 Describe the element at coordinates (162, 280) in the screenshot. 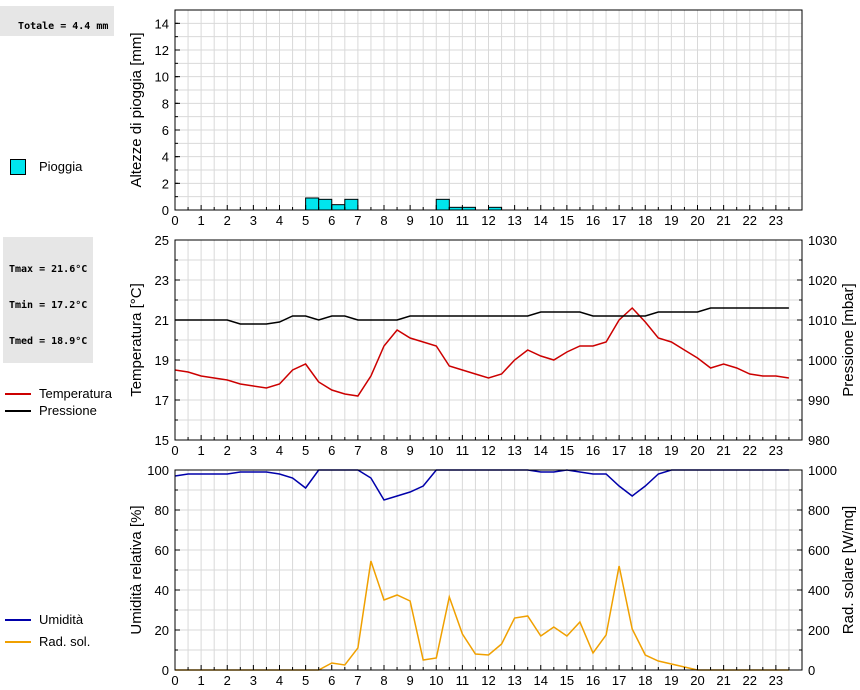

I see `y-tick-label: 23` at that location.